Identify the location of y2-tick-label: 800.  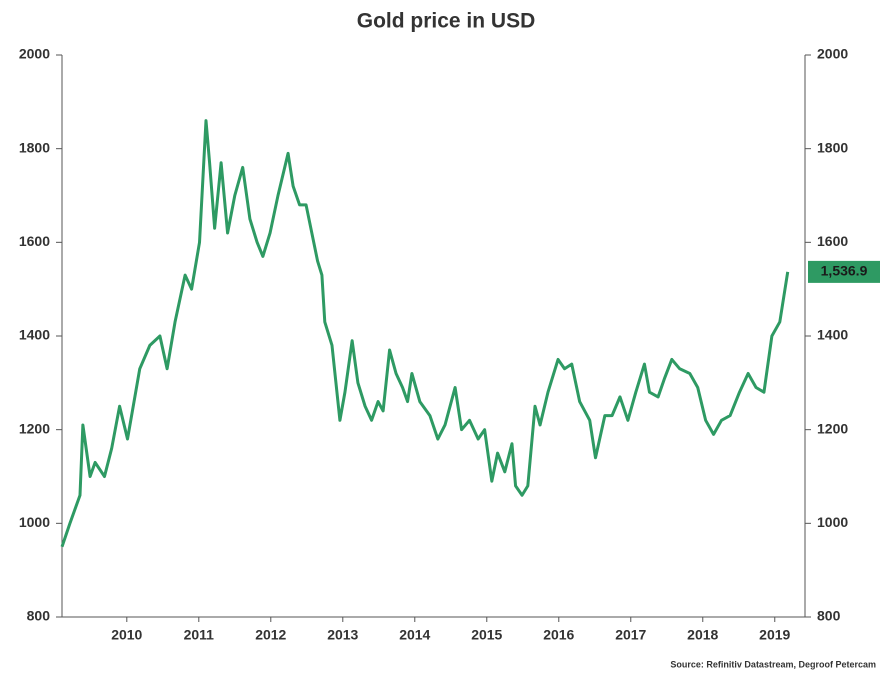
(829, 616).